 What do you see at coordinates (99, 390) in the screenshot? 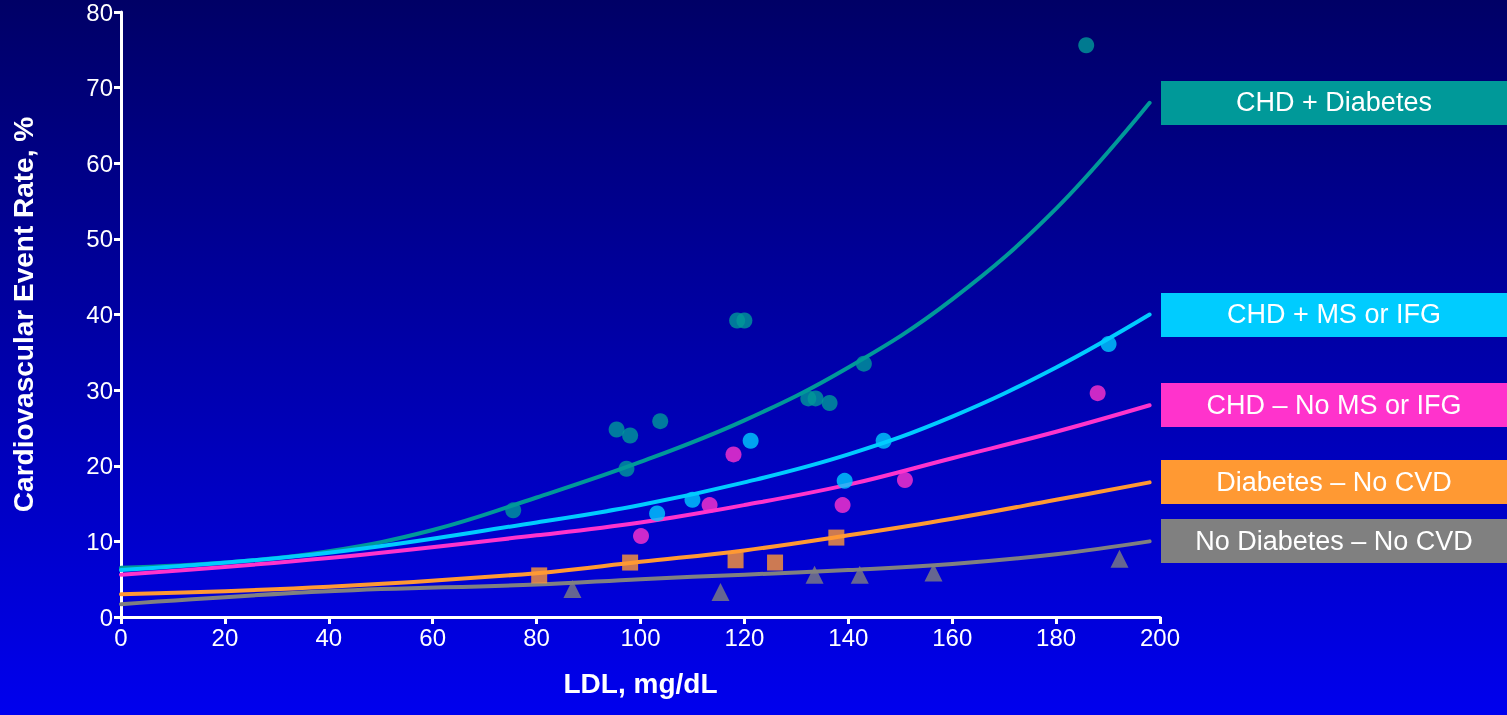
I see `y-tick-label: 30` at bounding box center [99, 390].